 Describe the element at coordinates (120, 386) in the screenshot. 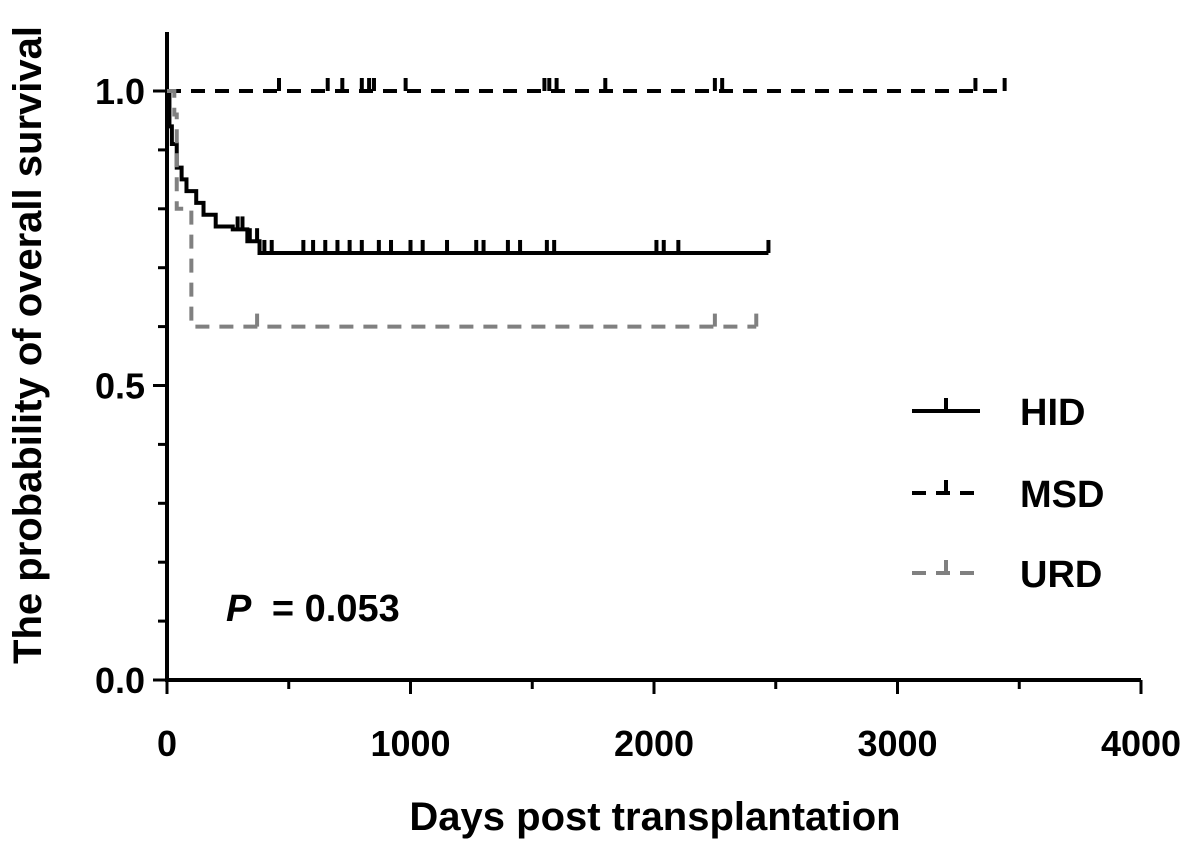

I see `y-tick-label: 0.5` at that location.